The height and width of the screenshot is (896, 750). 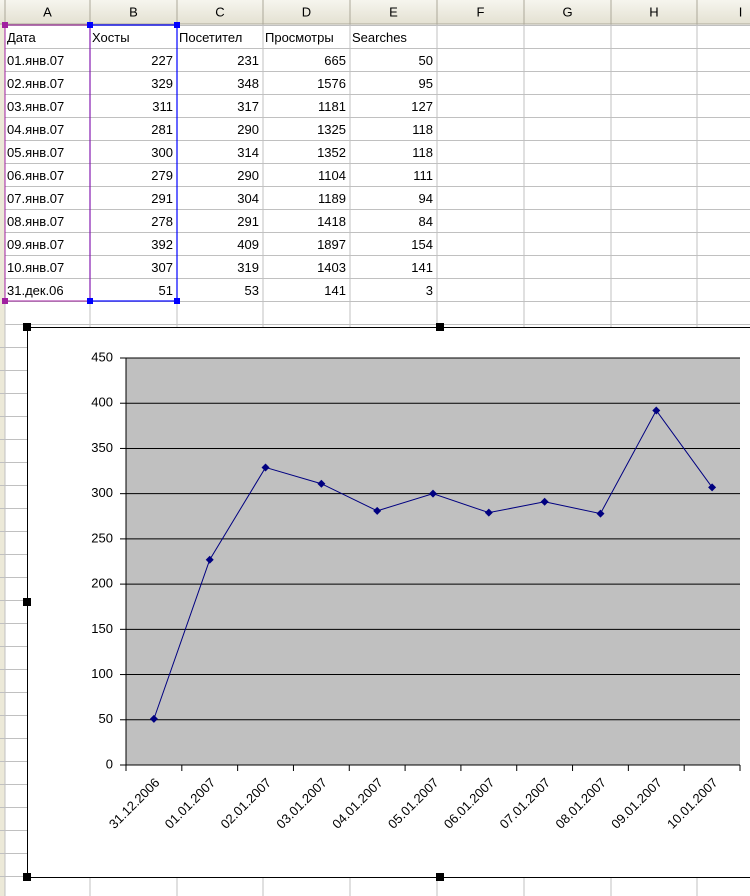 What do you see at coordinates (481, 11) in the screenshot?
I see `column-header: F` at bounding box center [481, 11].